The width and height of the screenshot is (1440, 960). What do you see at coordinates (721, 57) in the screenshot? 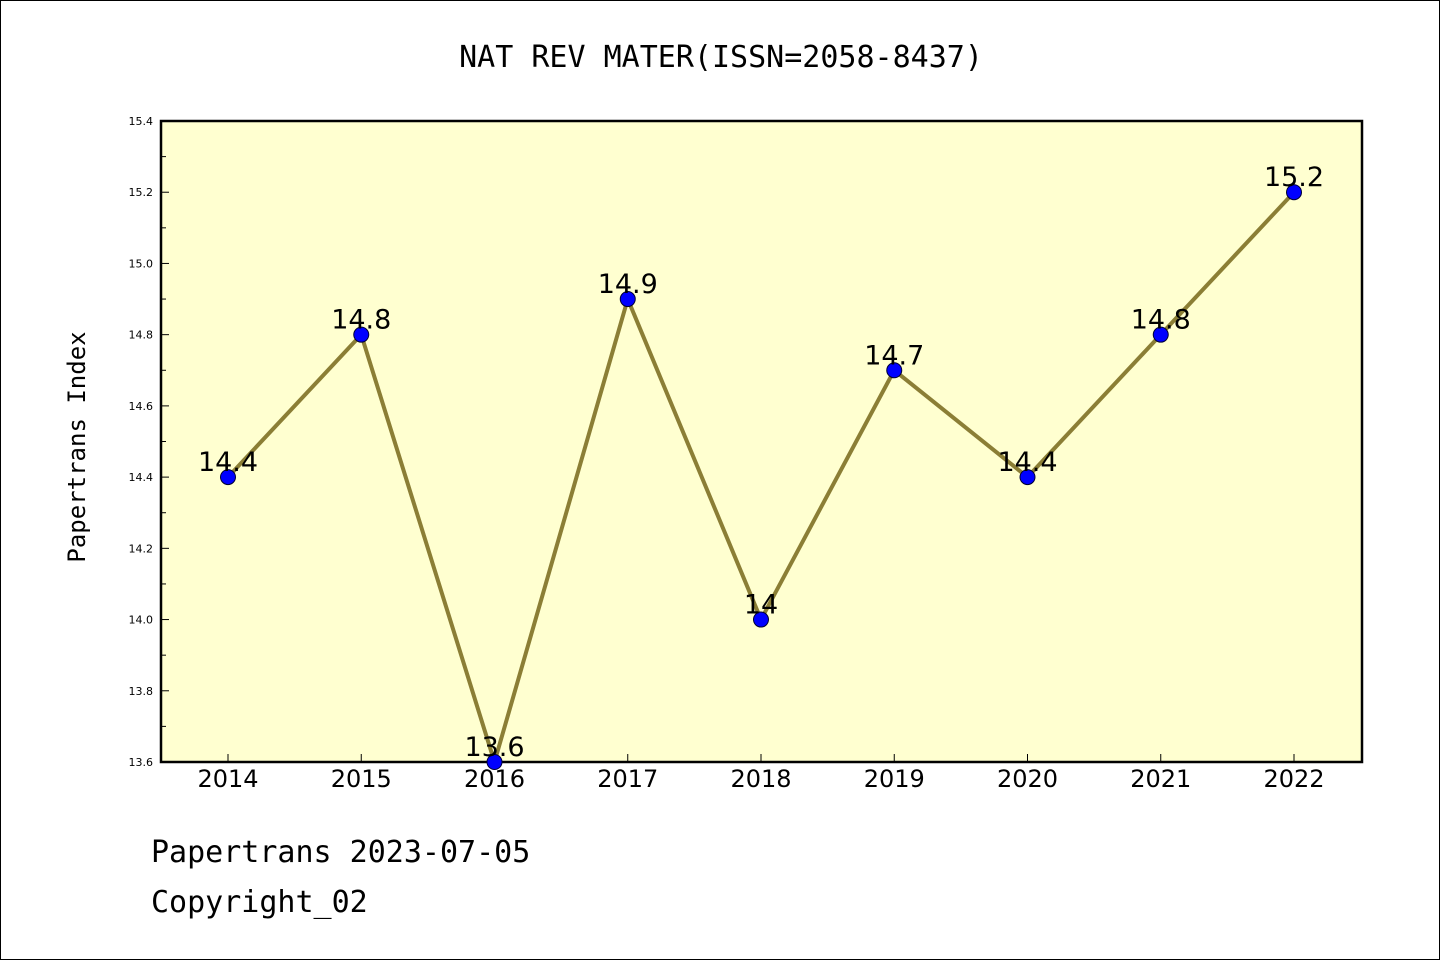
I see `chart-title: NAT REV MATER(ISSN=2058-8437)` at bounding box center [721, 57].